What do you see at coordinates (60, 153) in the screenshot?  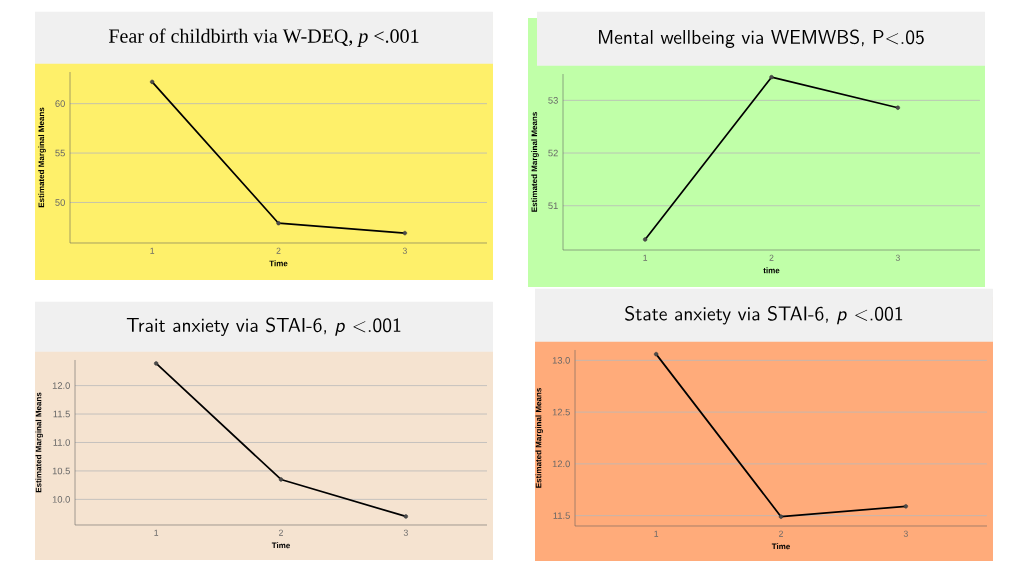 I see `y-tick-label: 55` at bounding box center [60, 153].